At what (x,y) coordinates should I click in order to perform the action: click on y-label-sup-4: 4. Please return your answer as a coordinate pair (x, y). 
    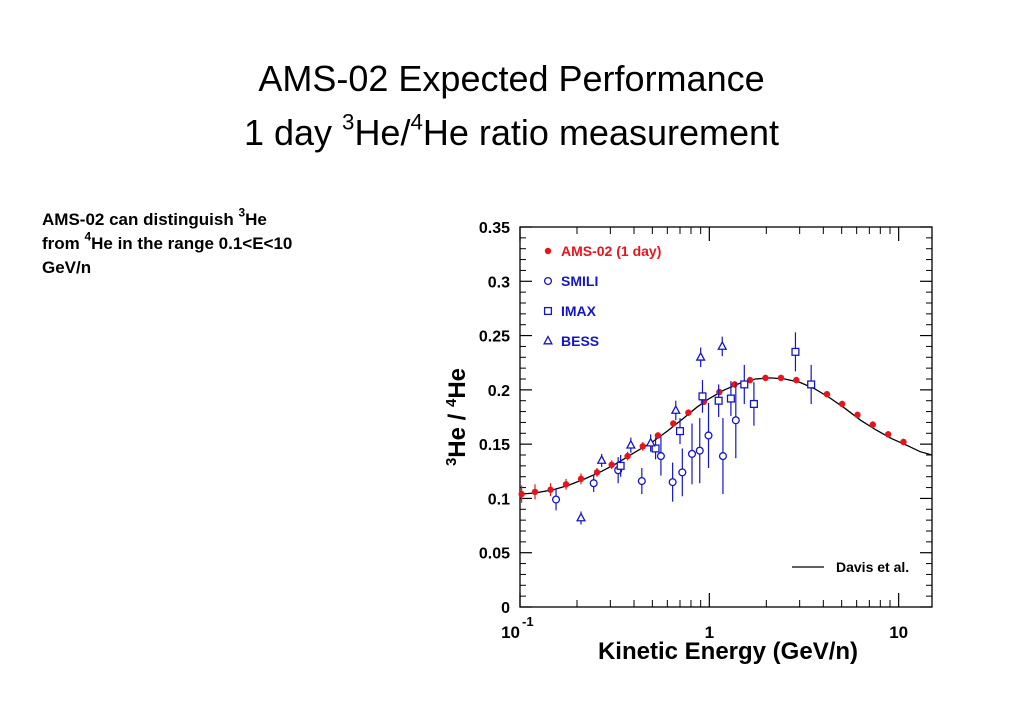
    Looking at the image, I should click on (451, 402).